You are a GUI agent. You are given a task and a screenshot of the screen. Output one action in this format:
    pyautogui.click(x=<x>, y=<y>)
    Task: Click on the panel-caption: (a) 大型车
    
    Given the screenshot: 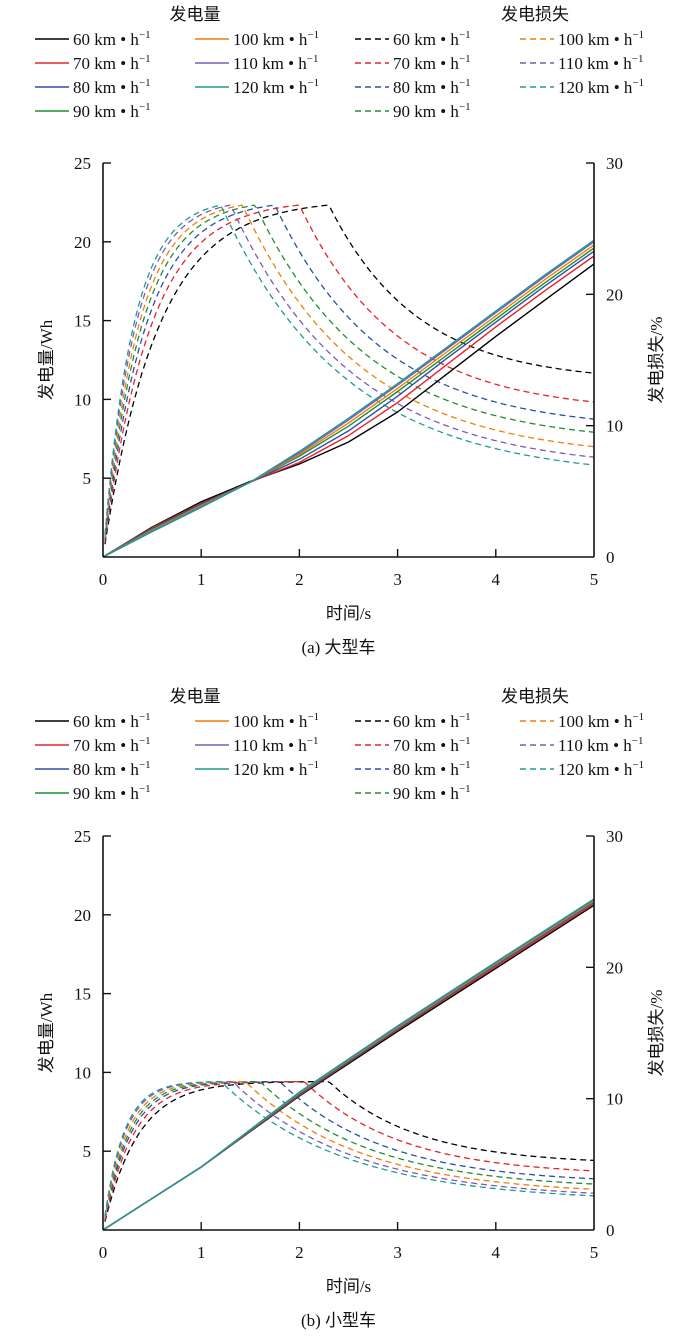 What is the action you would take?
    pyautogui.click(x=338, y=647)
    